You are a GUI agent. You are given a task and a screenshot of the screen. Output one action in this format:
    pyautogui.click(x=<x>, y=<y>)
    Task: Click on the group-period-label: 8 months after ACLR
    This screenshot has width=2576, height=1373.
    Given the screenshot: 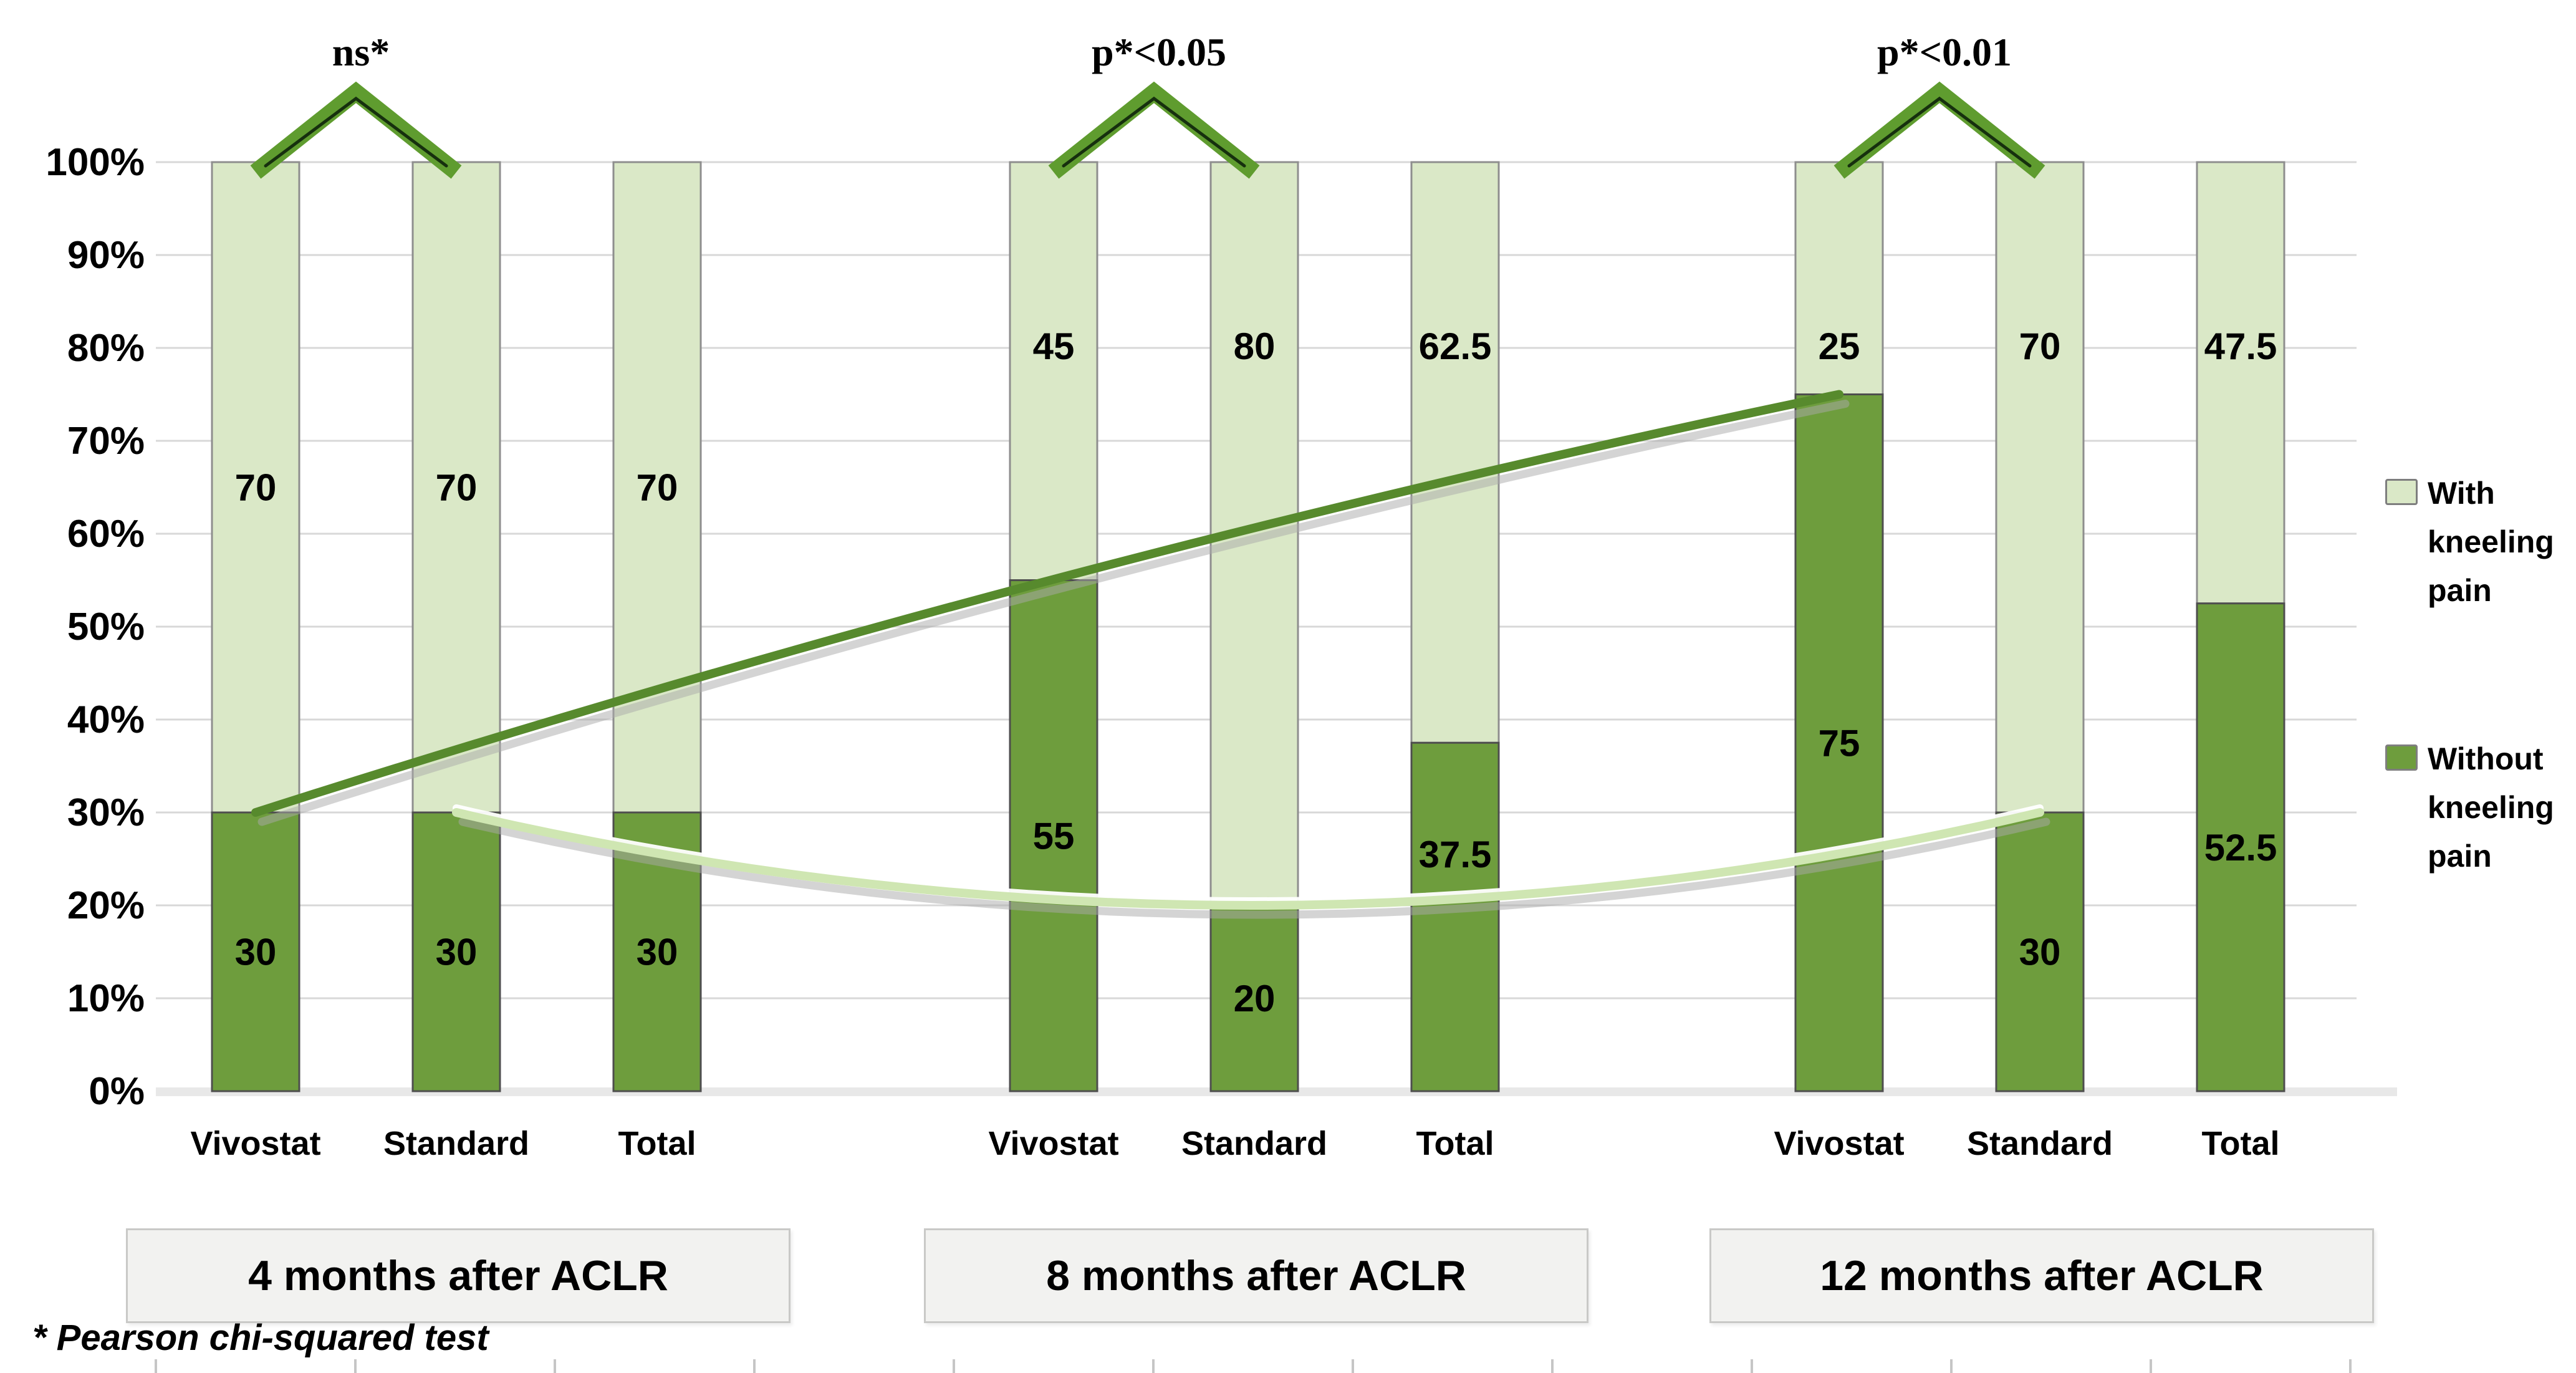 What is the action you would take?
    pyautogui.click(x=1256, y=1276)
    